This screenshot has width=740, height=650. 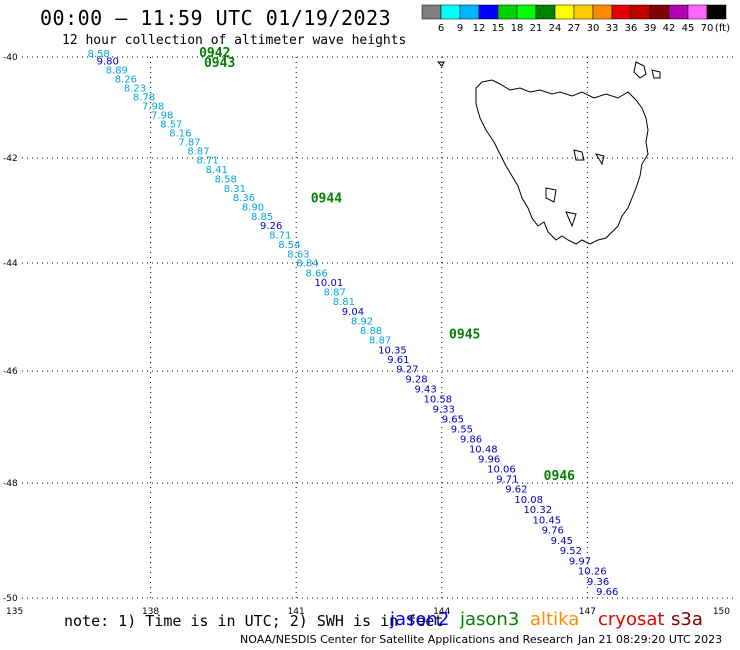 I want to click on wave-height-value: 8.63, so click(x=298, y=254).